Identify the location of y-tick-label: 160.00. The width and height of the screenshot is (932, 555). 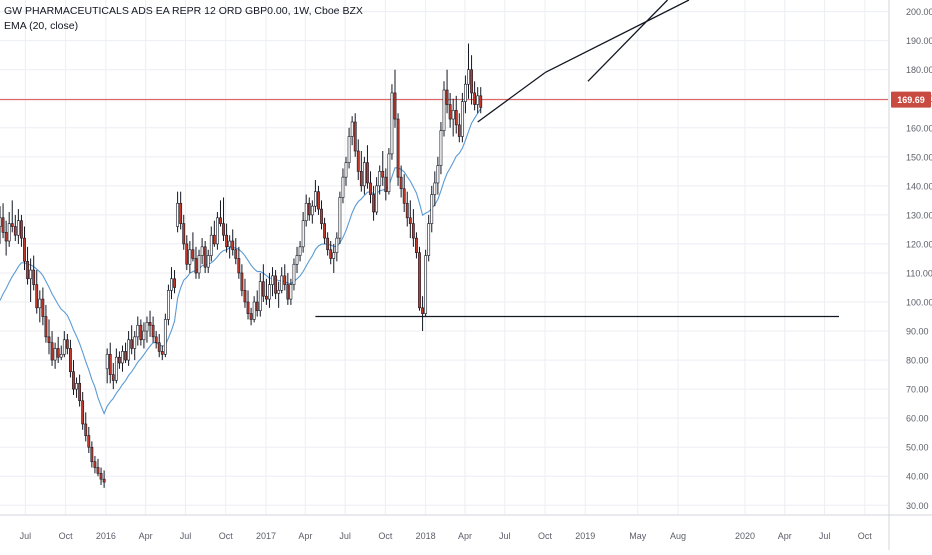
(919, 128).